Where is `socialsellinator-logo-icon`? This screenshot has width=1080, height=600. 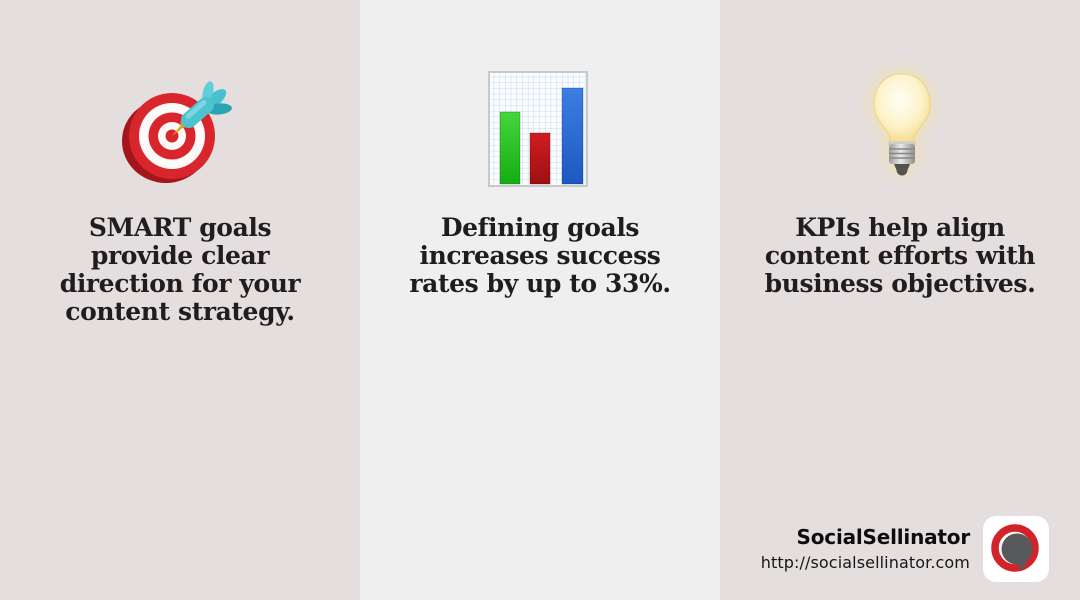
socialsellinator-logo-icon is located at coordinates (1016, 549).